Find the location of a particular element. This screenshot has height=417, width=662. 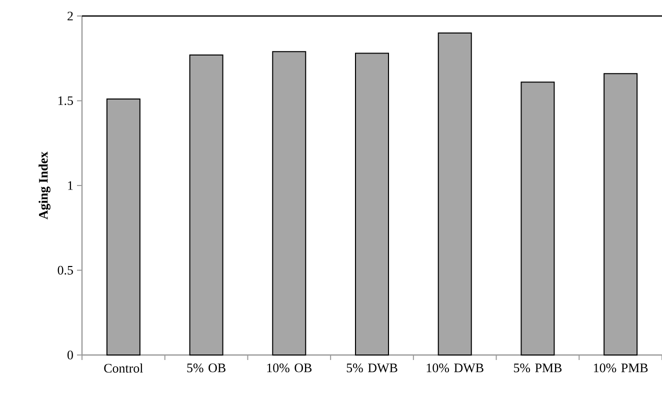

x-tick-label: 10% DWB is located at coordinates (455, 368).